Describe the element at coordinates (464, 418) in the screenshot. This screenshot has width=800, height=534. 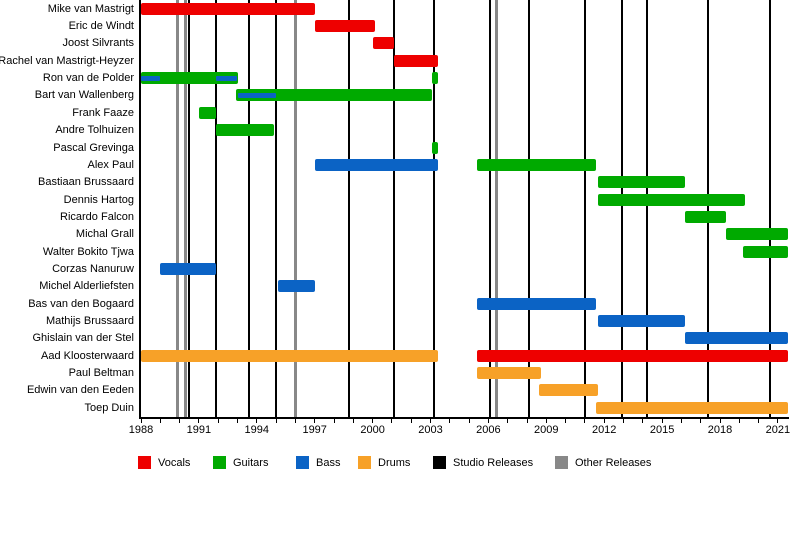
I see `x-axis` at that location.